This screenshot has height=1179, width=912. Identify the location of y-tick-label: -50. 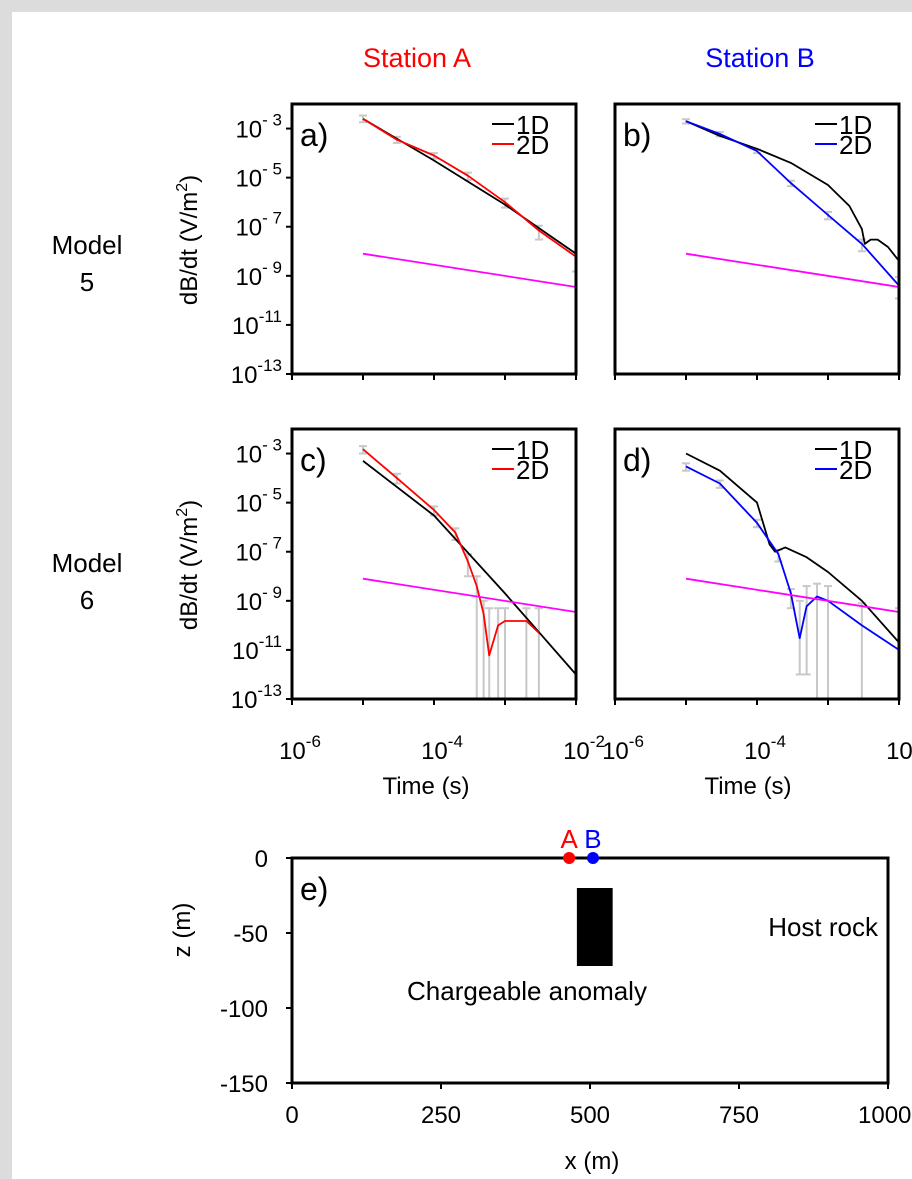
(250, 934).